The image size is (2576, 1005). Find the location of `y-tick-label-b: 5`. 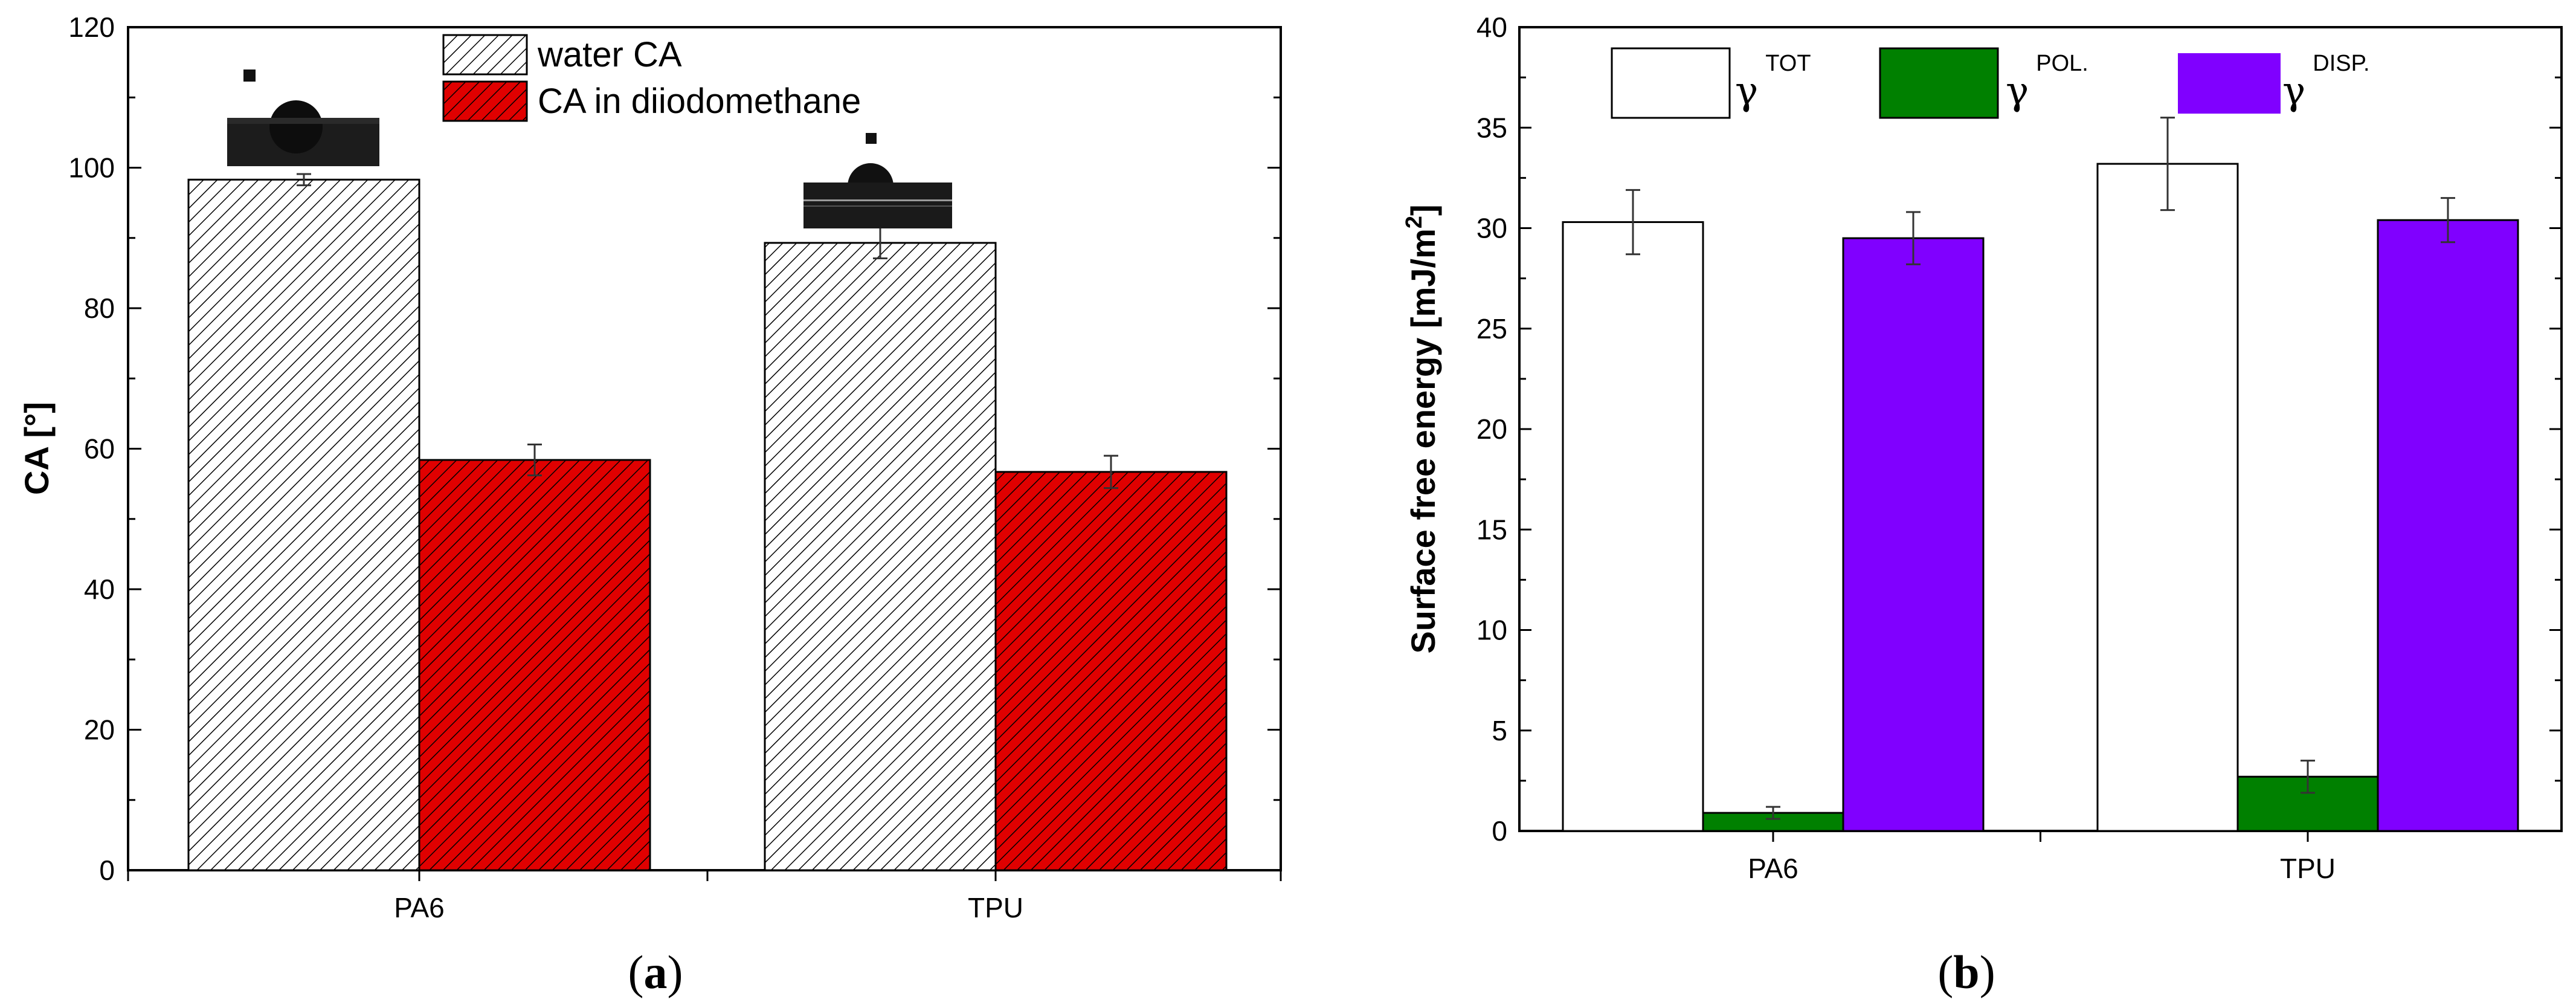

y-tick-label-b: 5 is located at coordinates (1499, 730).